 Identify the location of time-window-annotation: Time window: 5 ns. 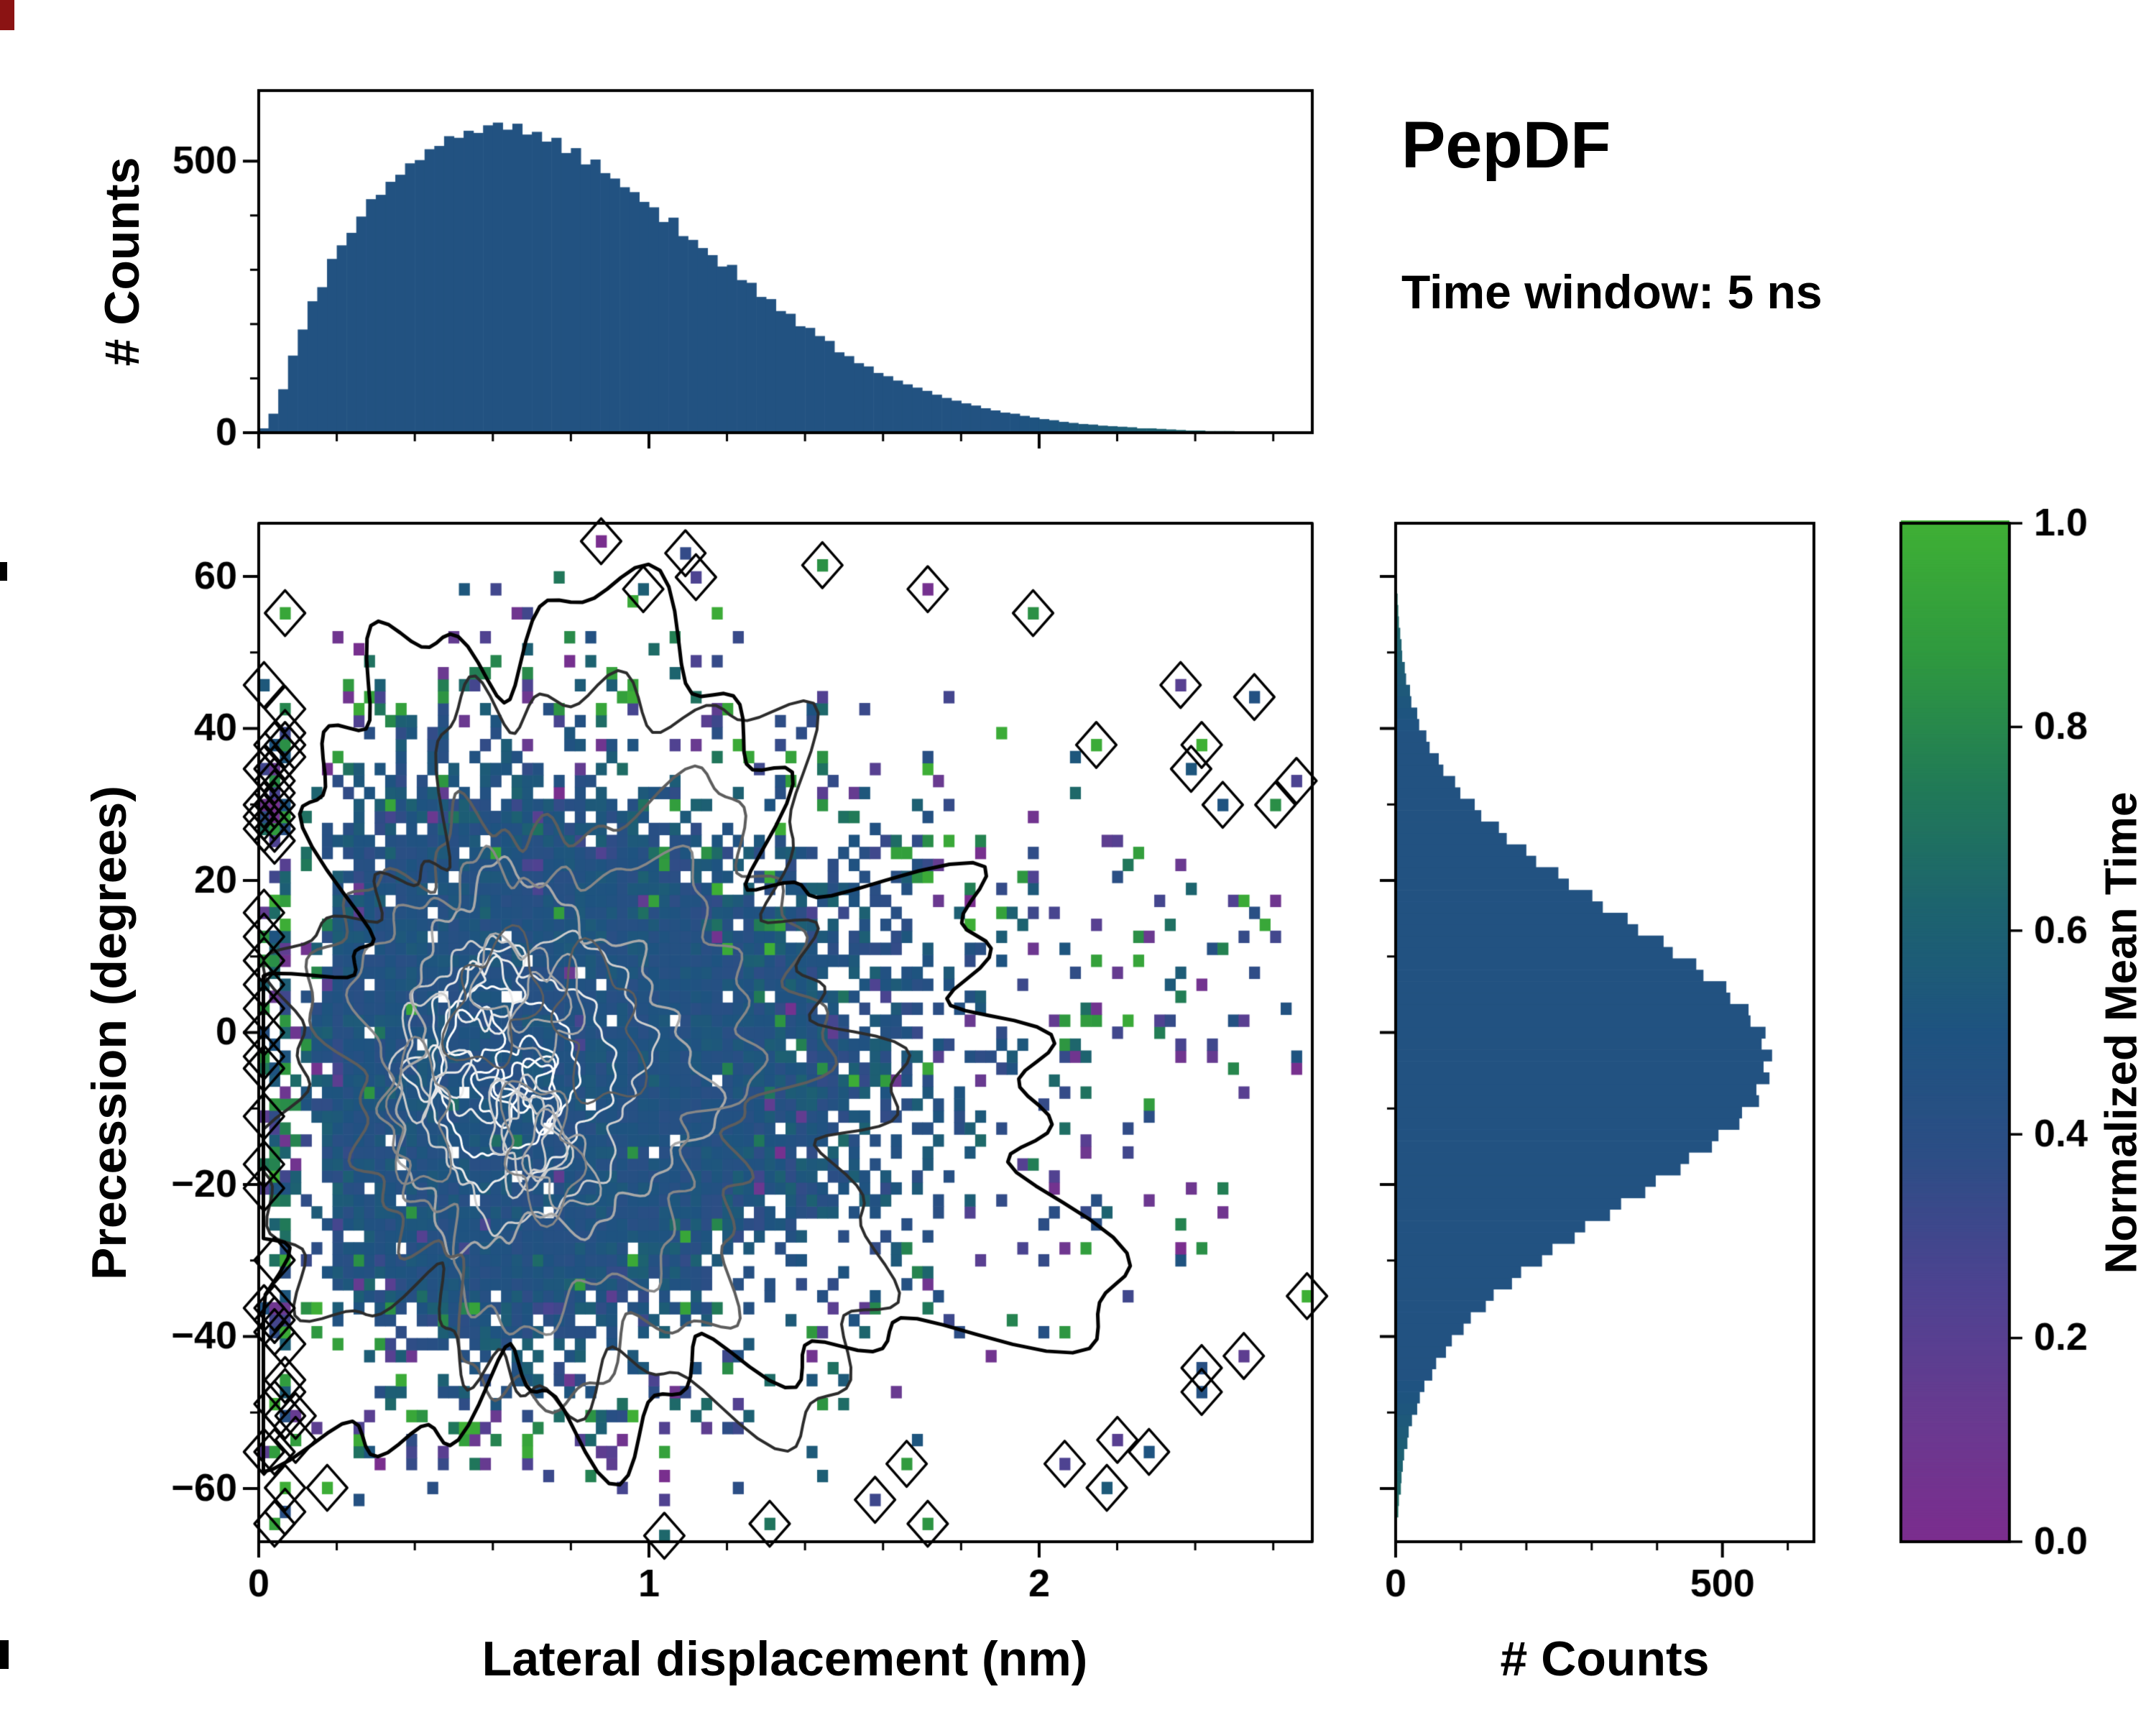
(1612, 291).